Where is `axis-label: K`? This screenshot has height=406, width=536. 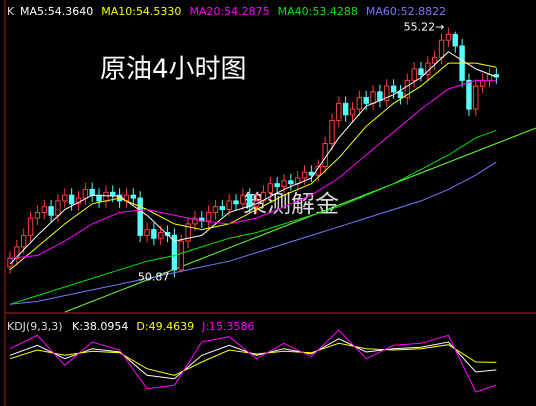 axis-label: K is located at coordinates (11, 11).